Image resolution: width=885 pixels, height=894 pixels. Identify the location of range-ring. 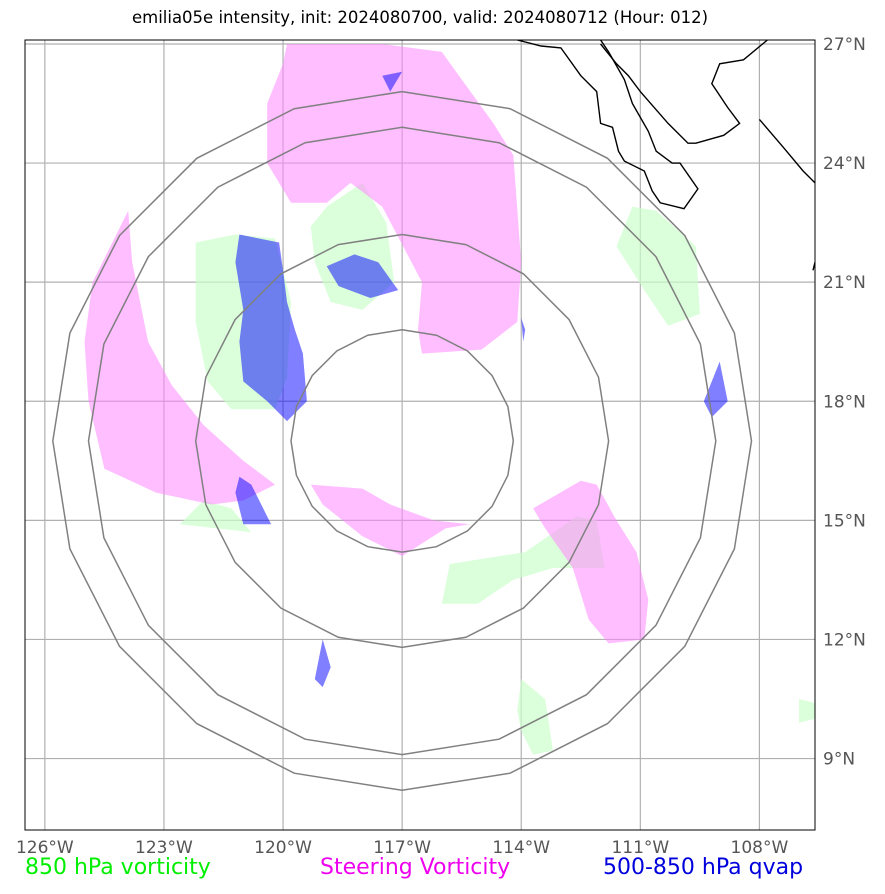
(402, 441).